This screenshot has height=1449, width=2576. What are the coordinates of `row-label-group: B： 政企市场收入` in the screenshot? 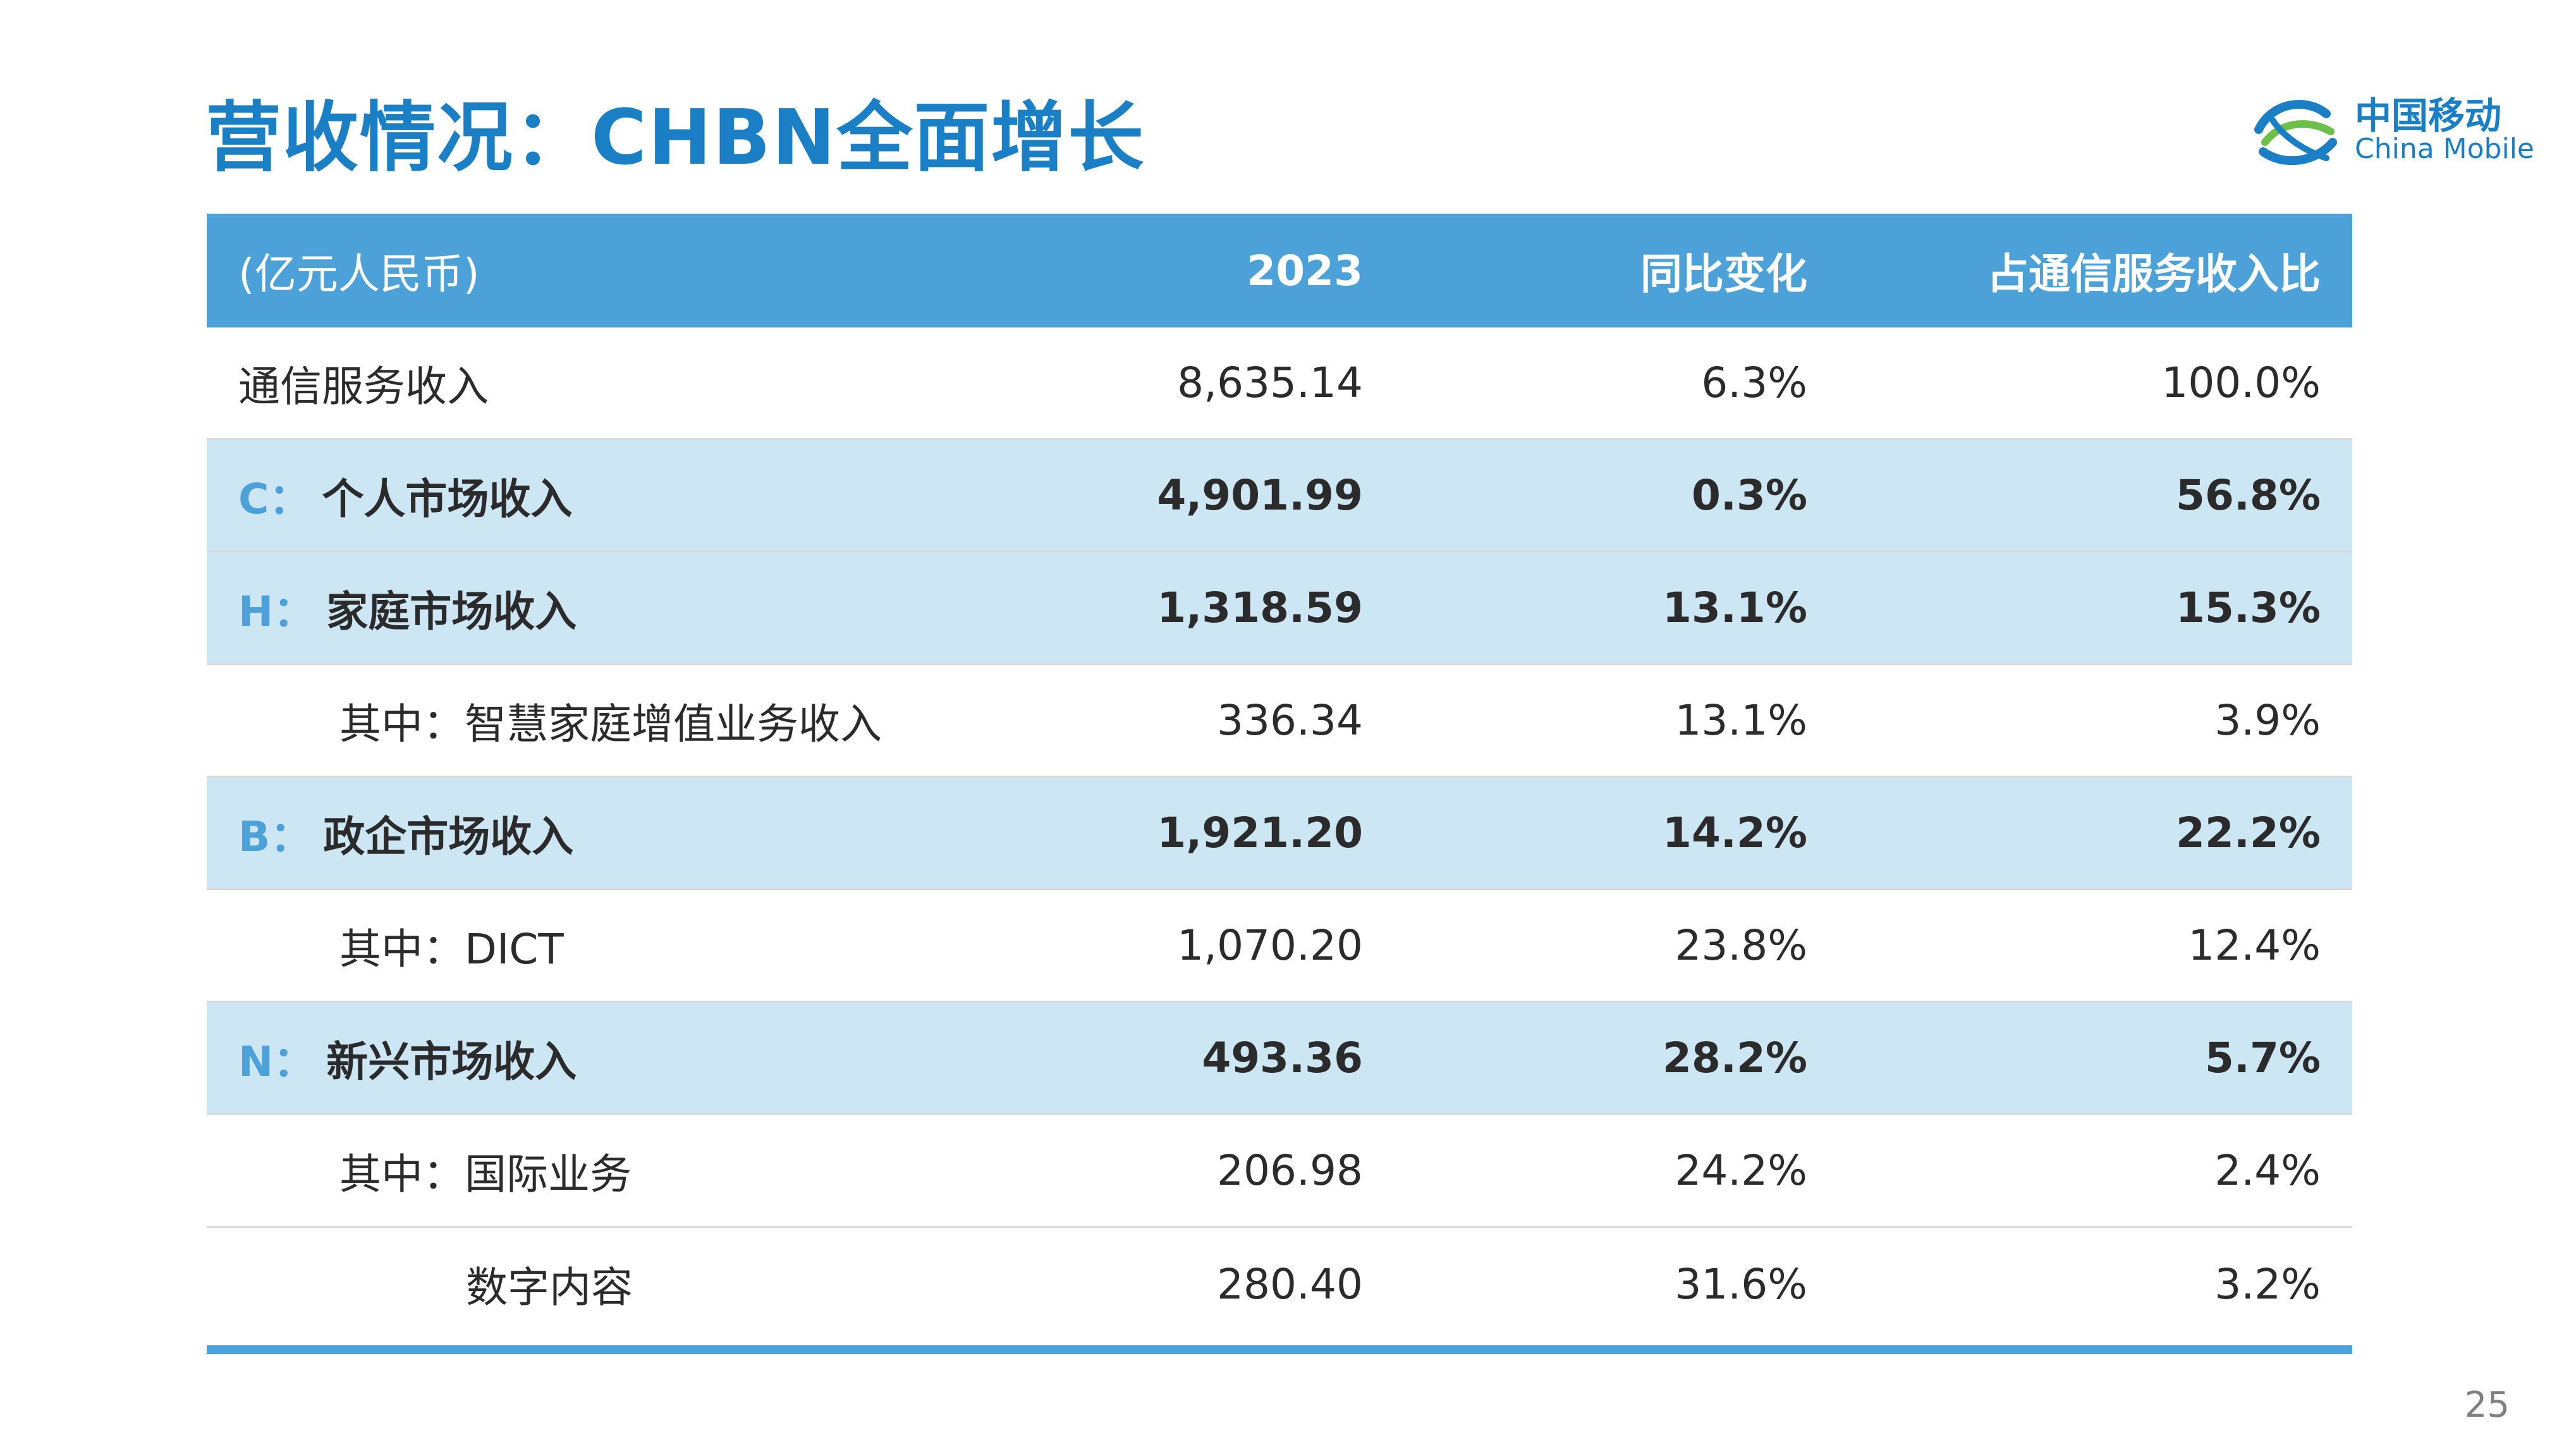 It's located at (405, 833).